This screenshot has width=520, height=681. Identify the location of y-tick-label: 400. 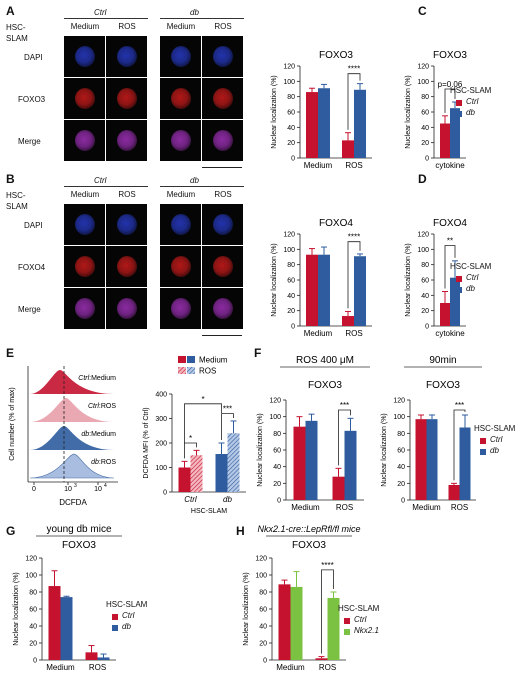
(161, 395).